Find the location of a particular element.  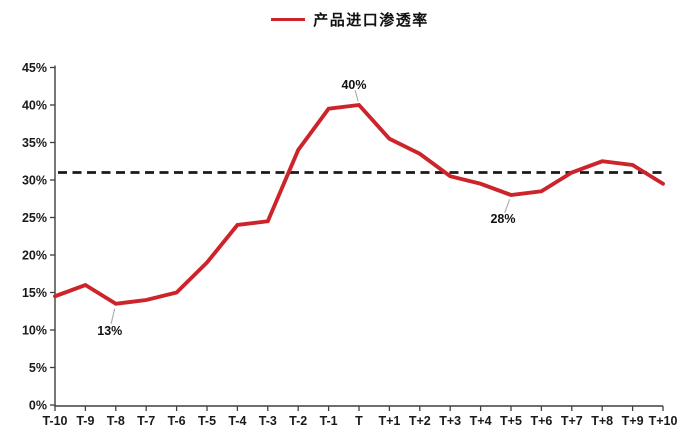

x-tick-label: T-3 is located at coordinates (268, 421).